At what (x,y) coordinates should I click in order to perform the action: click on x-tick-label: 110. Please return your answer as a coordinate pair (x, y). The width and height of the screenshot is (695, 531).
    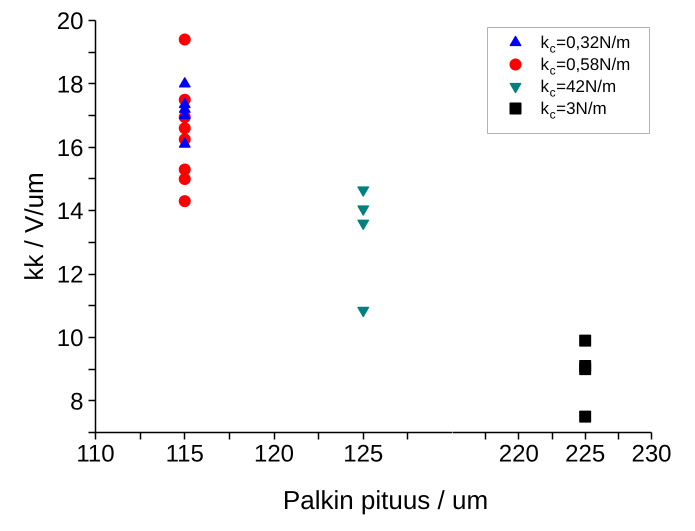
    Looking at the image, I should click on (95, 454).